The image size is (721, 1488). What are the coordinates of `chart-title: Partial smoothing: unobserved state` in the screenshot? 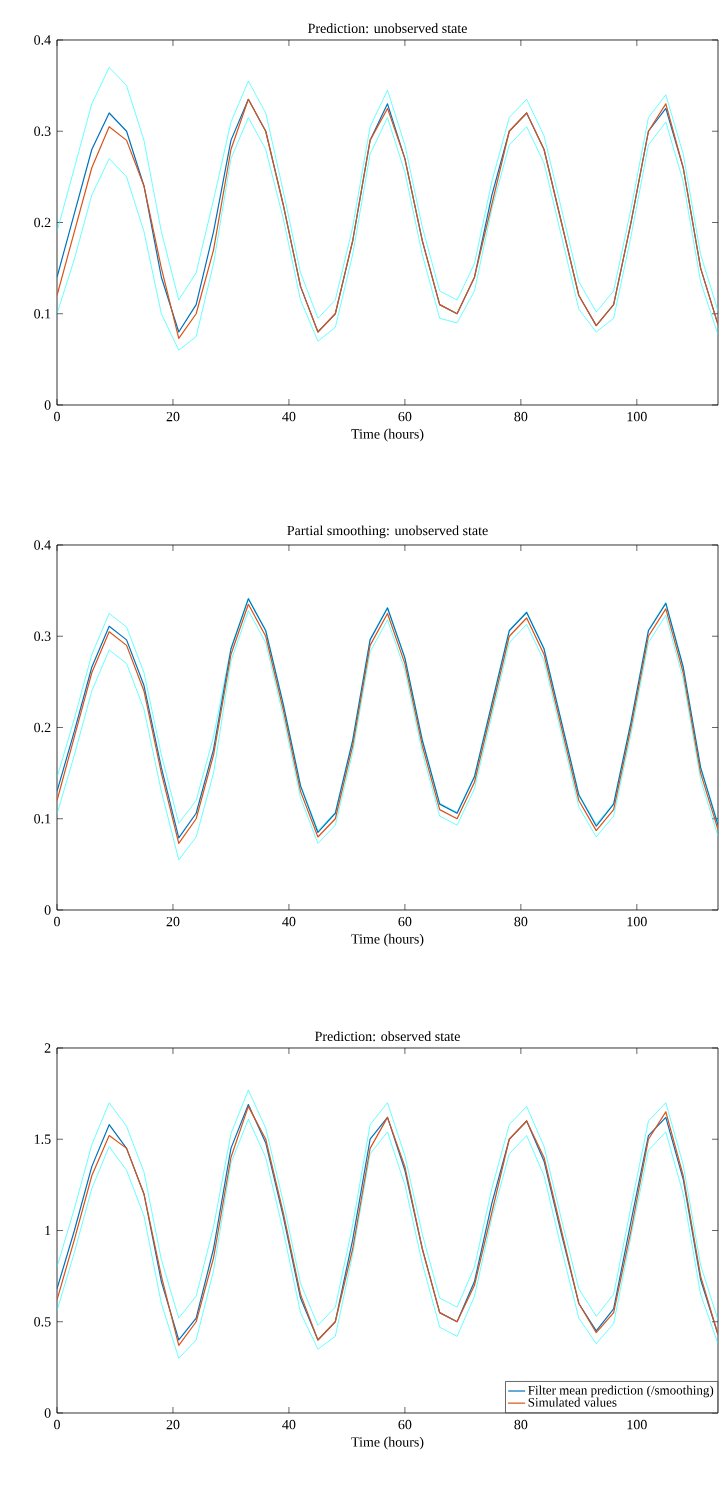 It's located at (387, 532).